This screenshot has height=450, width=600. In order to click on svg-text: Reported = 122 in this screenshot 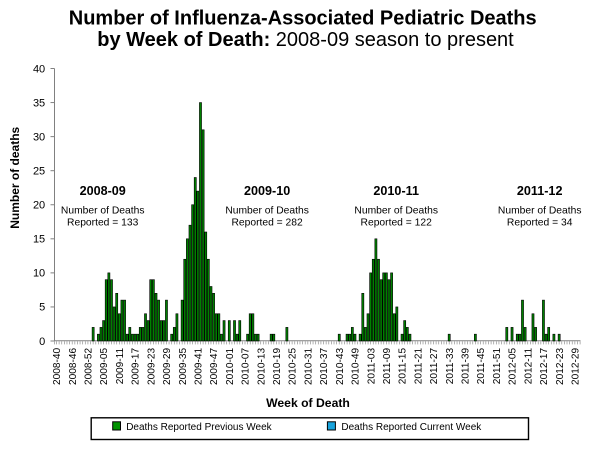, I will do `click(397, 222)`.